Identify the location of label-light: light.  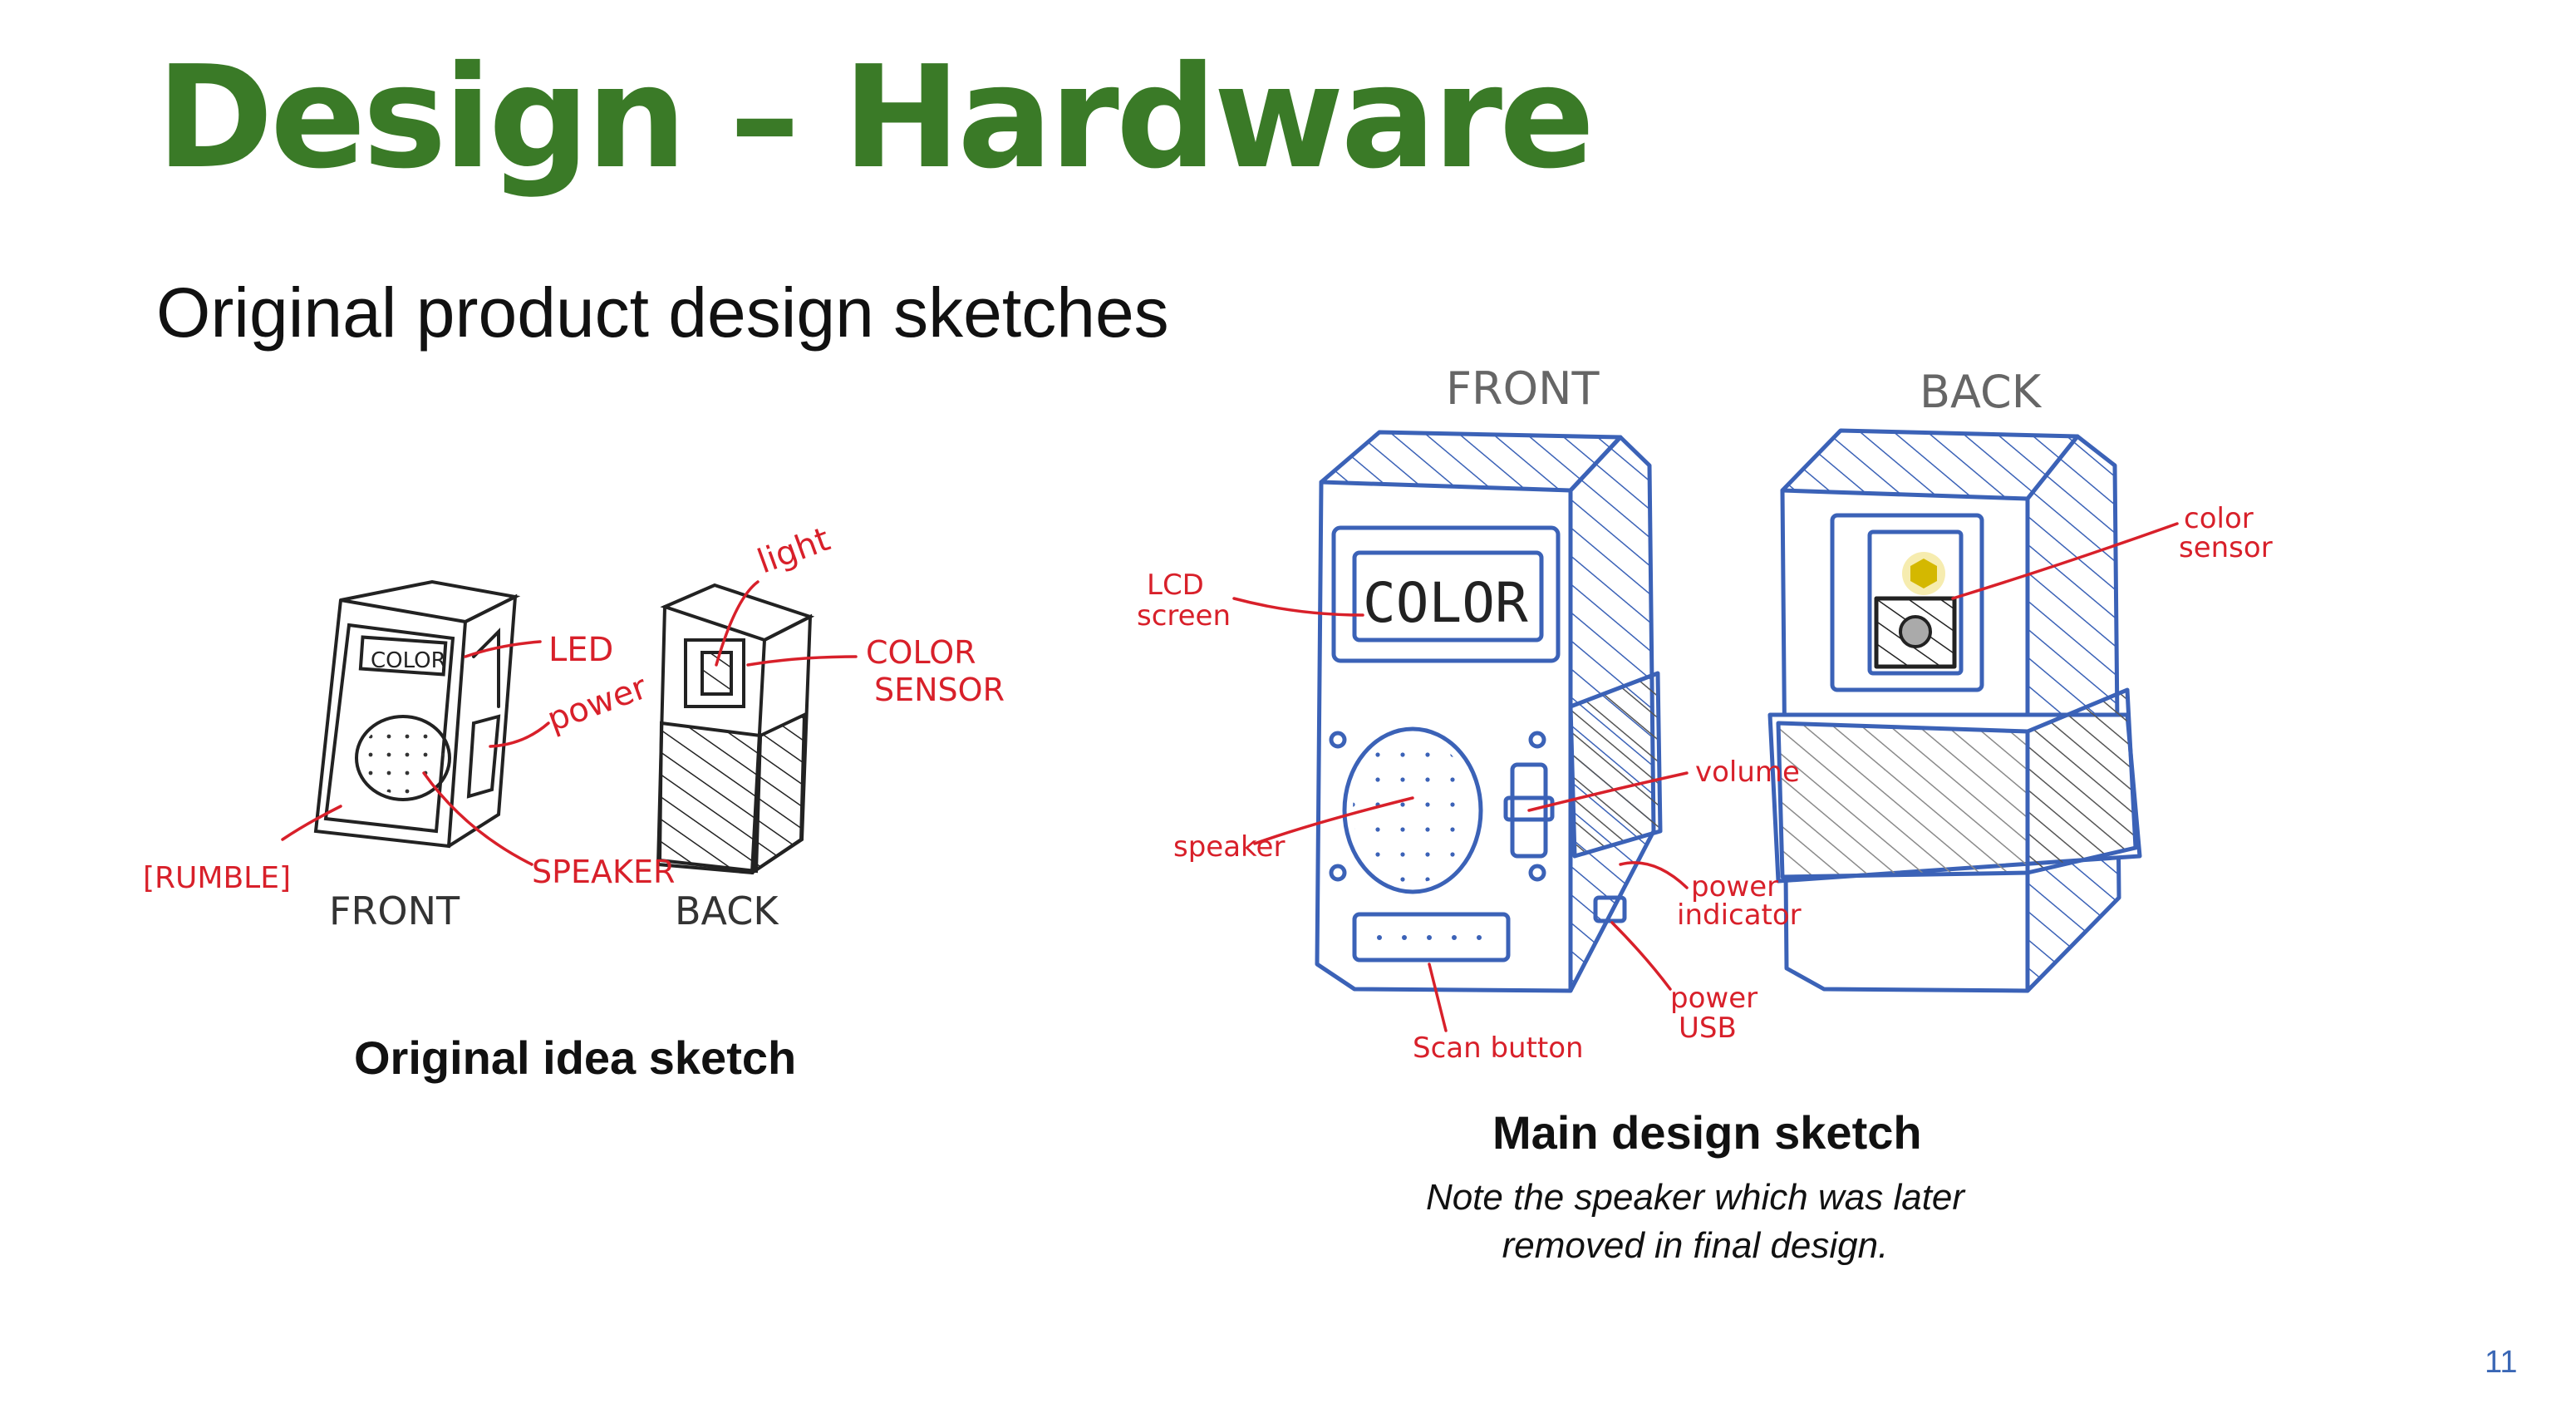
(794, 551).